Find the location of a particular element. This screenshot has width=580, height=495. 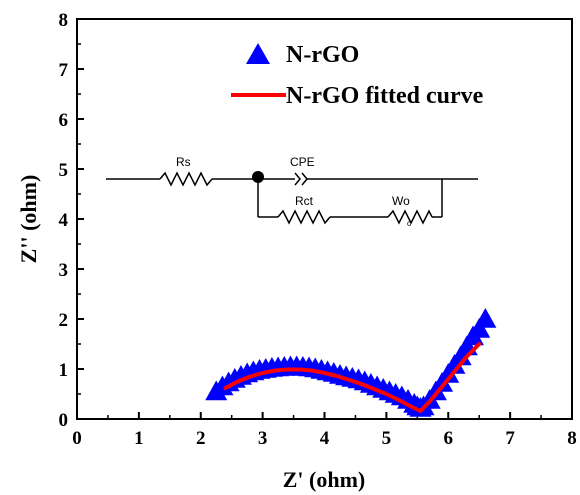

legend-label-n-rgo: N-rGO is located at coordinates (322, 55).